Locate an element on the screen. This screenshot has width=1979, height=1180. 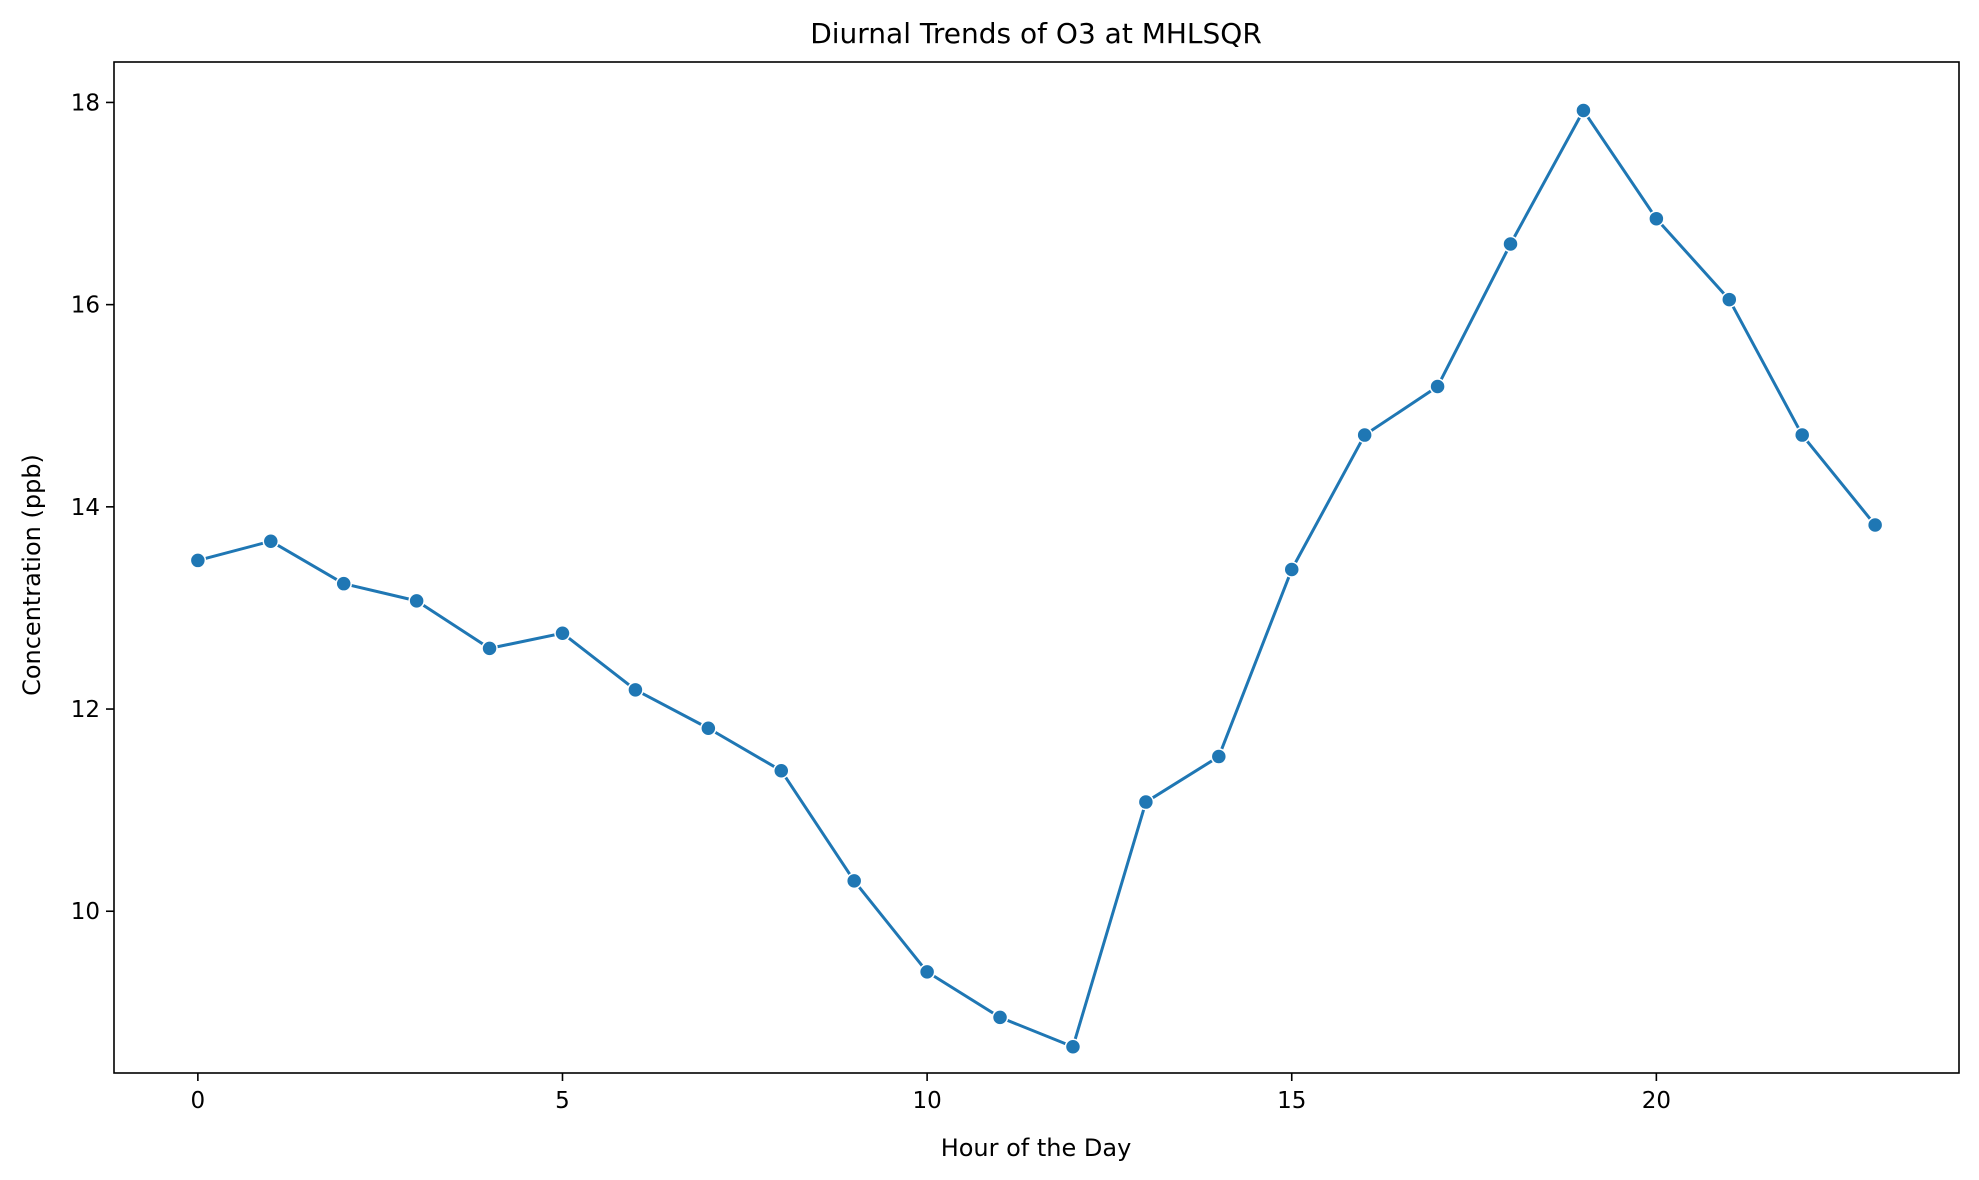
y-tick-label: 10 is located at coordinates (85, 912).